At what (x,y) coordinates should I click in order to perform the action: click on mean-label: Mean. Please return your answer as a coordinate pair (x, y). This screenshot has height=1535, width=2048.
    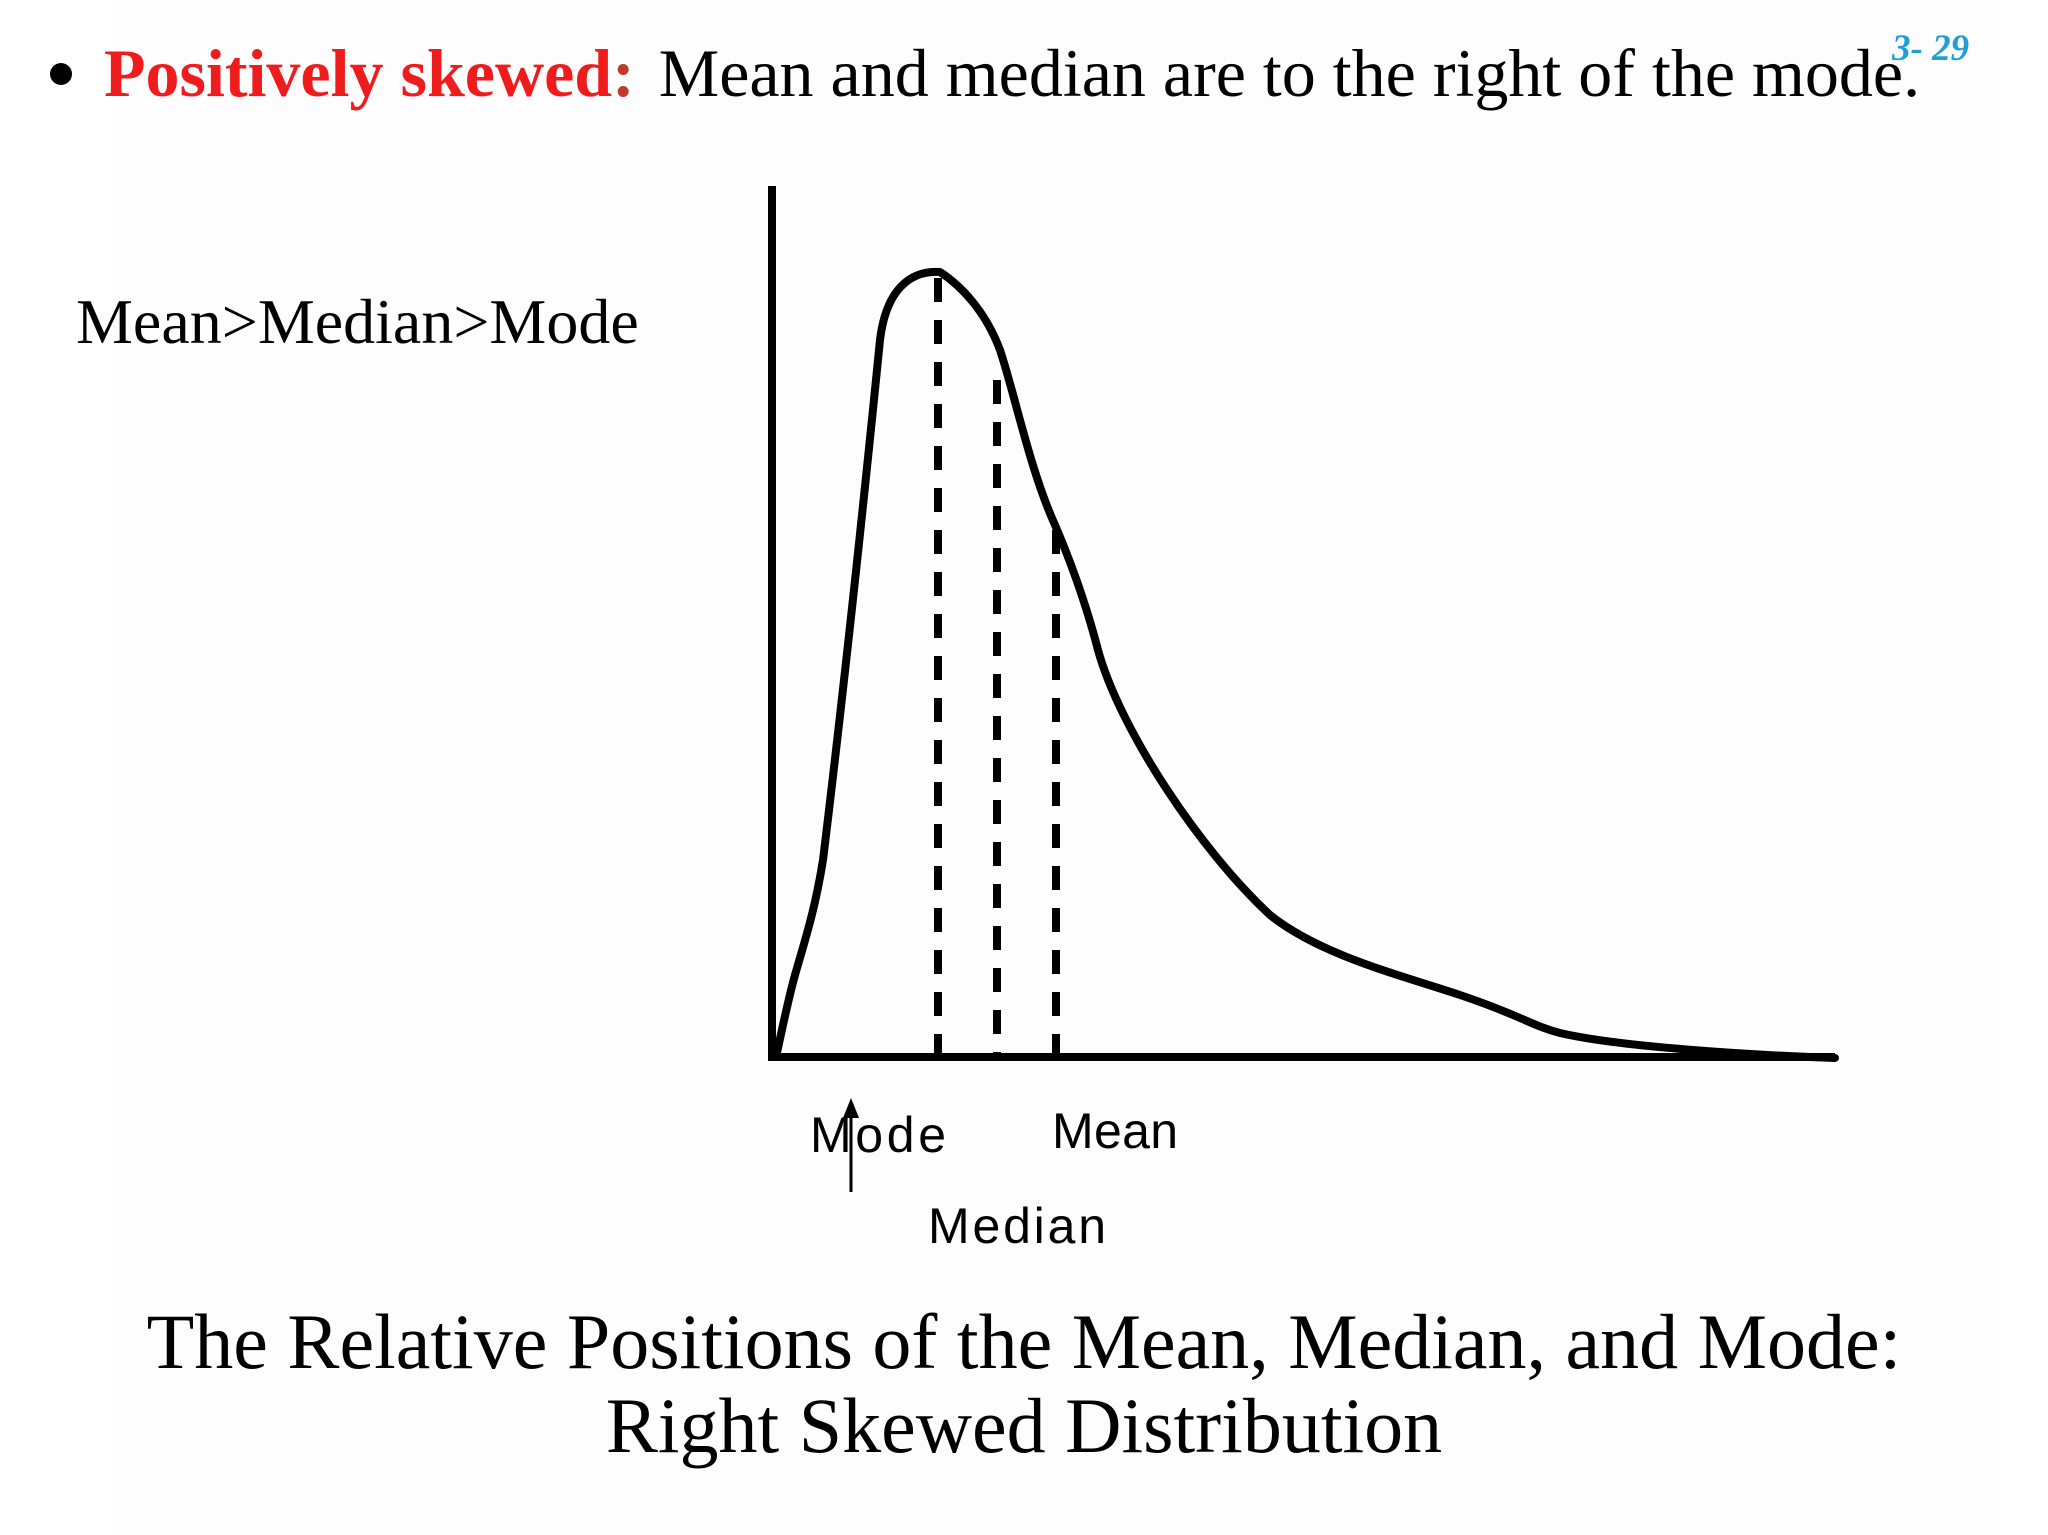
    Looking at the image, I should click on (1115, 1131).